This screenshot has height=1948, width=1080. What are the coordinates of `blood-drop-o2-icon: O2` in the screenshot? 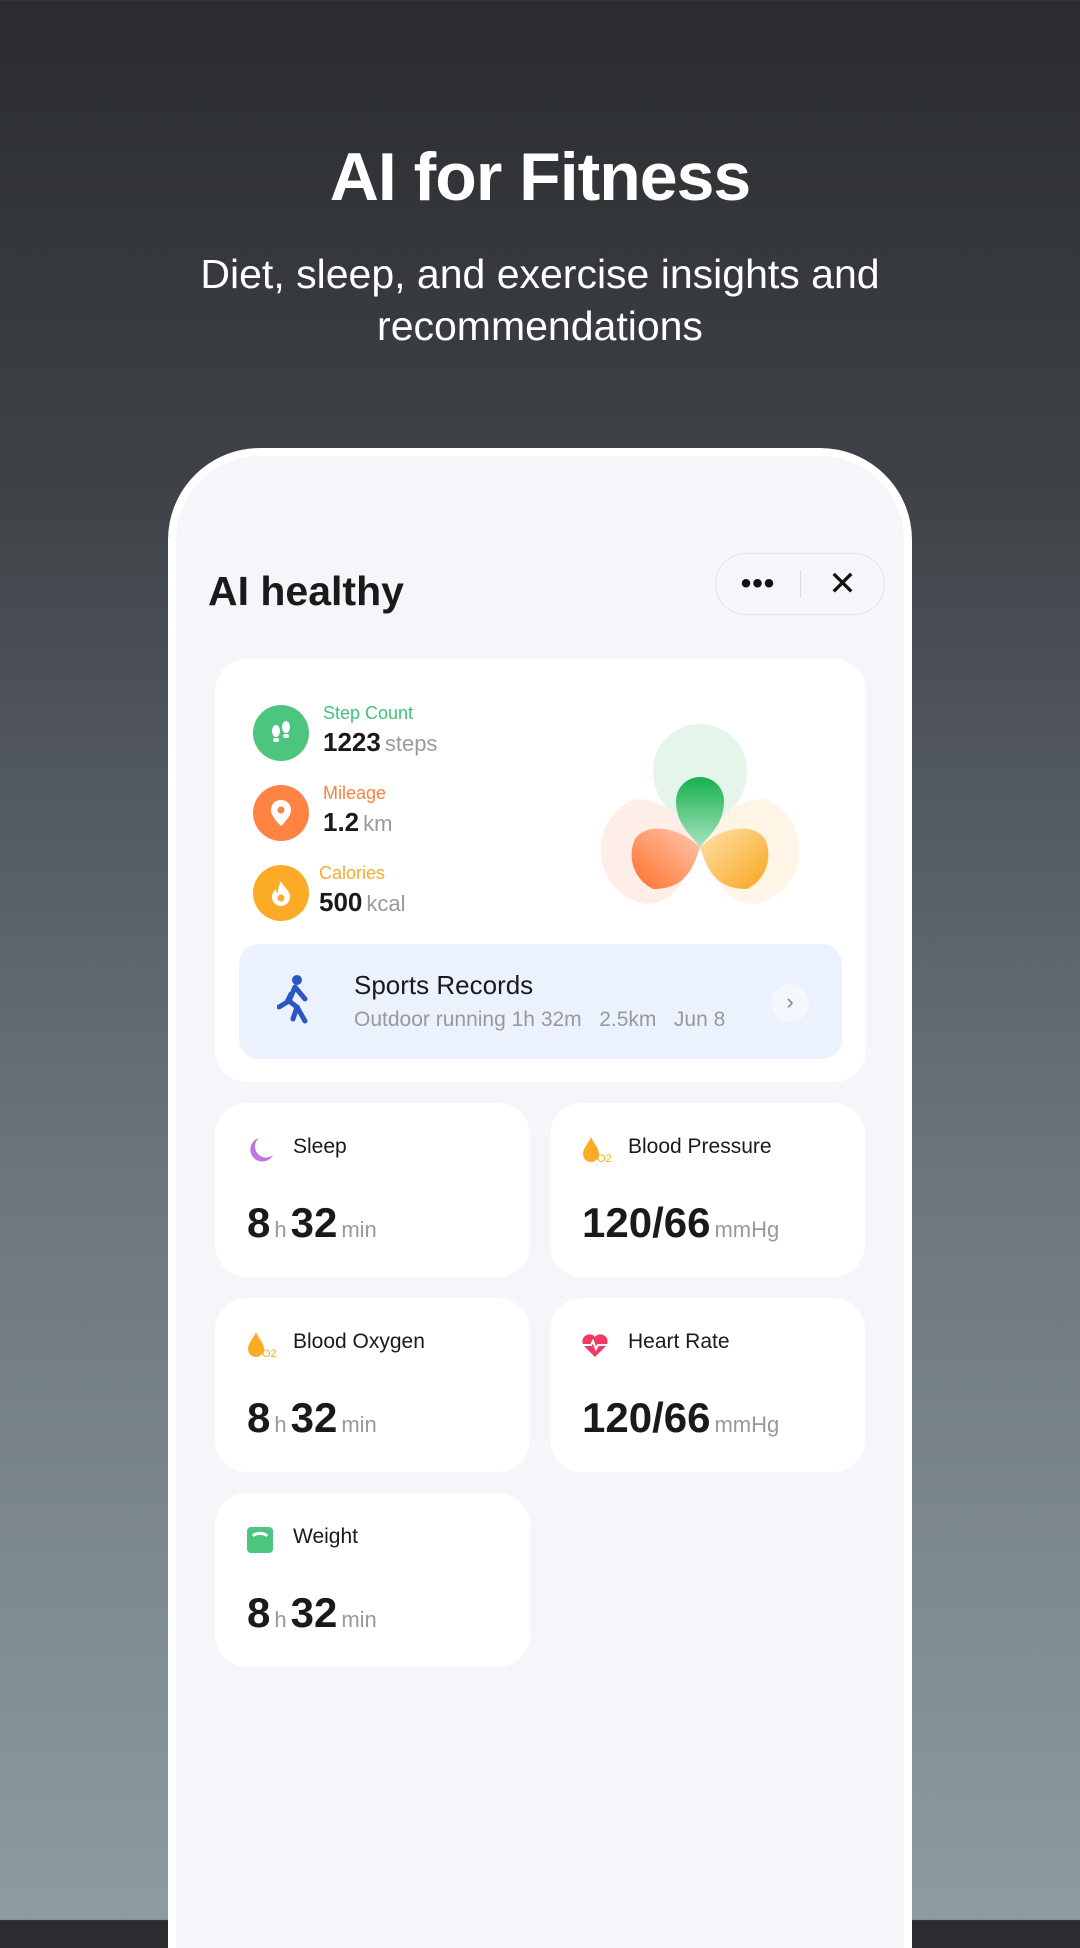 It's located at (262, 1346).